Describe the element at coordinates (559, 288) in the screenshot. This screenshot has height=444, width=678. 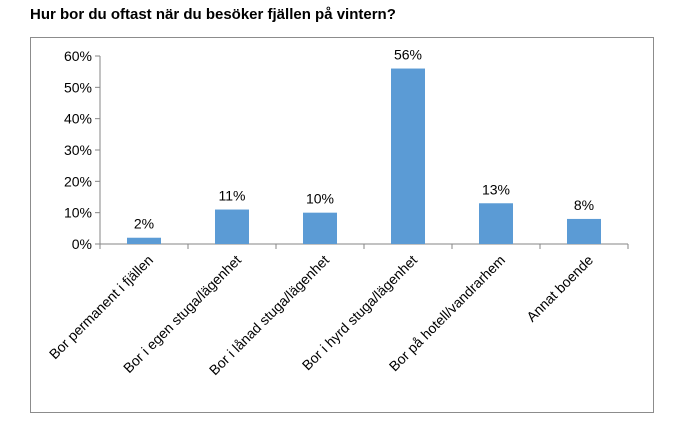
I see `x-tick-label: Annat boende` at that location.